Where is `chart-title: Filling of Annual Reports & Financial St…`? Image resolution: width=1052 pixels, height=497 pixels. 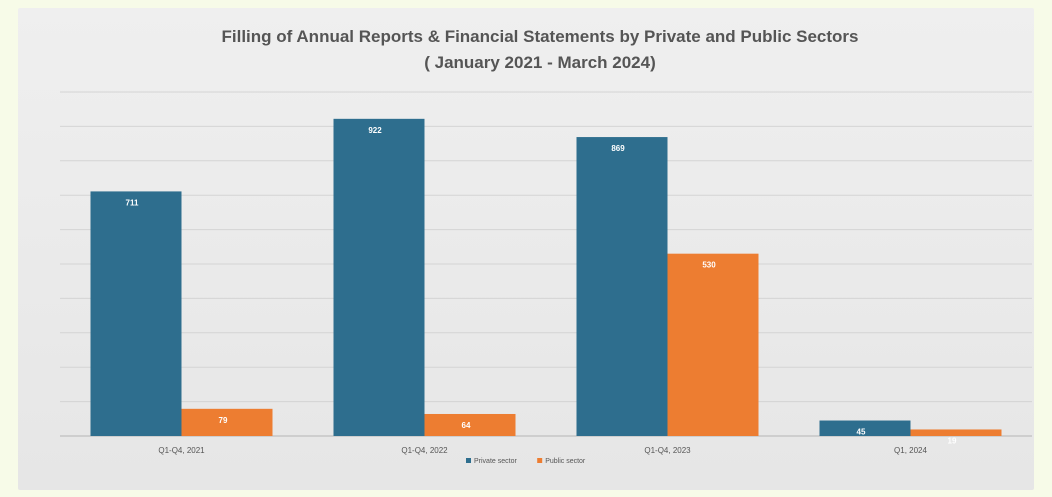 chart-title: Filling of Annual Reports & Financial St… is located at coordinates (540, 36).